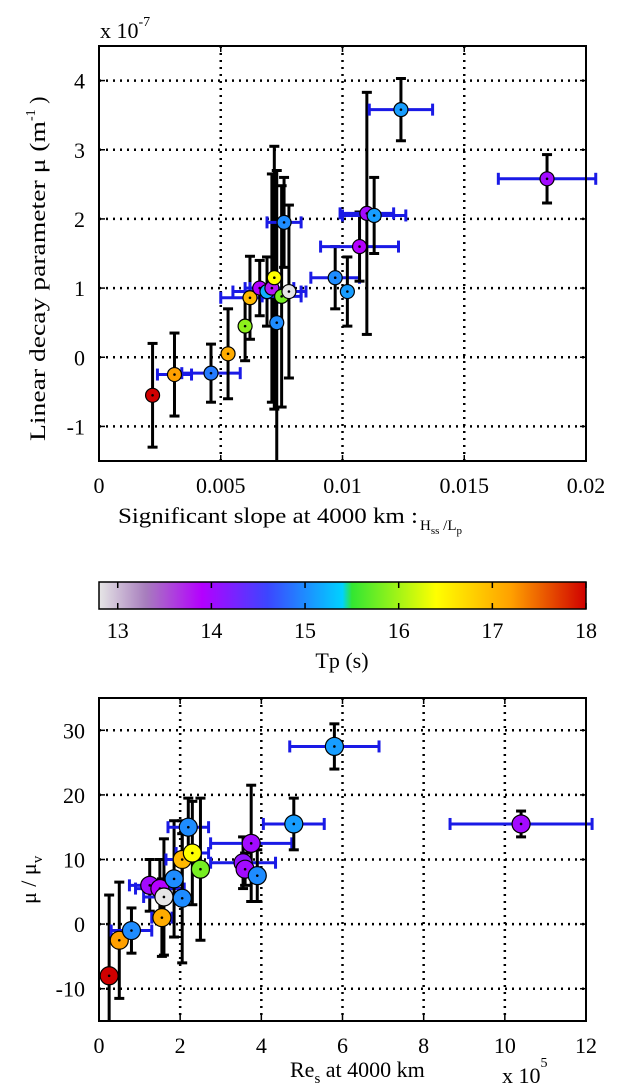 The width and height of the screenshot is (639, 1091). What do you see at coordinates (31, 879) in the screenshot?
I see `bottom-y-label: μ / μv` at bounding box center [31, 879].